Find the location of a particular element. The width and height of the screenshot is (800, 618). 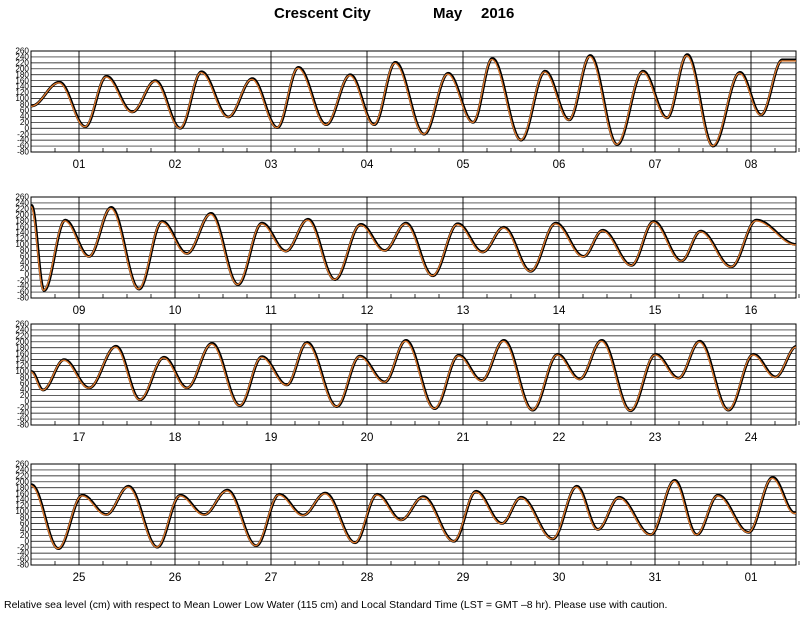

day-label: 28 is located at coordinates (367, 578).